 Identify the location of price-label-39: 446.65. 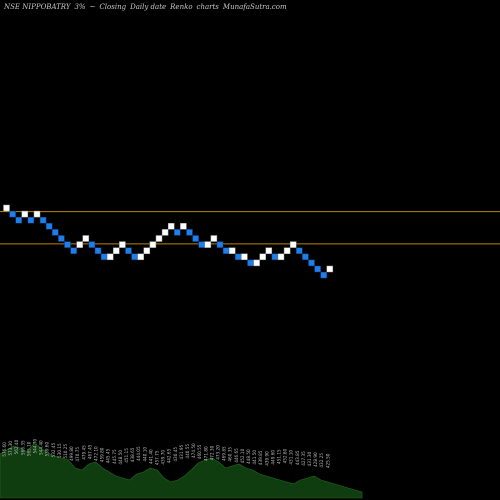
(236, 455).